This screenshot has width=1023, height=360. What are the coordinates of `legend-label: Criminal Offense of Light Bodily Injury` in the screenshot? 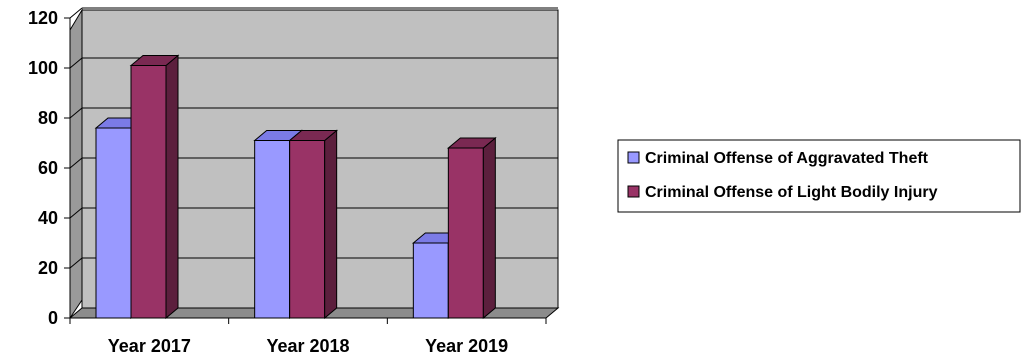 It's located at (791, 192).